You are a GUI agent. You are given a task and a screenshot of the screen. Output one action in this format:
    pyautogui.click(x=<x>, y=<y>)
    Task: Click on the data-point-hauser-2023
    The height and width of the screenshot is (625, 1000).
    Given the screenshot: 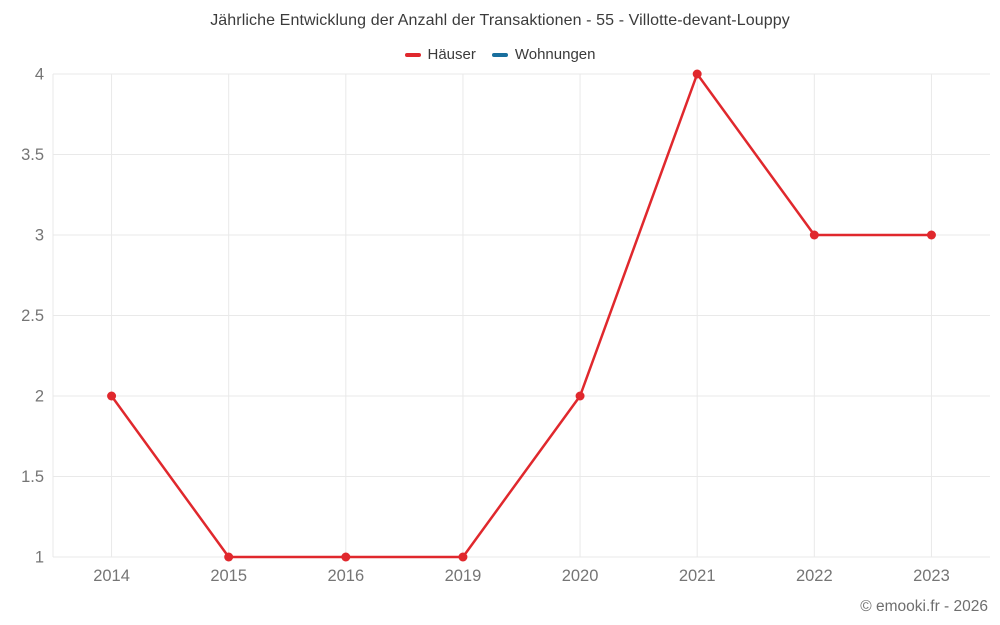 What is the action you would take?
    pyautogui.click(x=931, y=235)
    